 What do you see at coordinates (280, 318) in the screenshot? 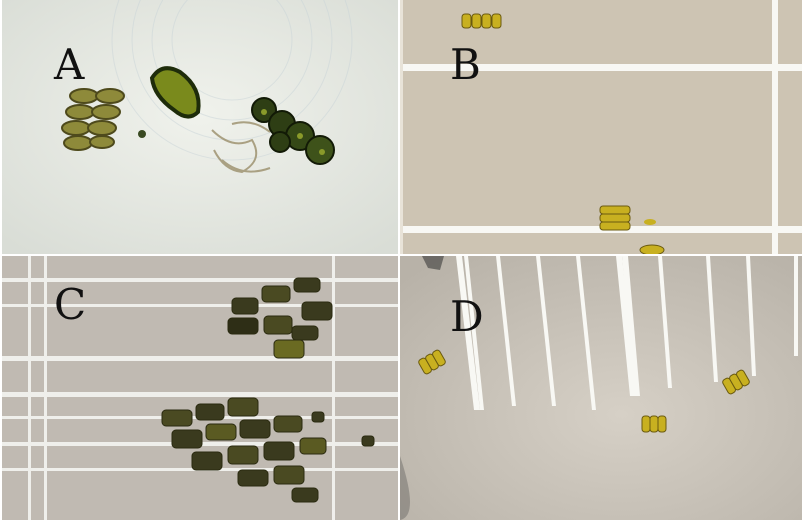
I see `cell-clump-upper` at bounding box center [280, 318].